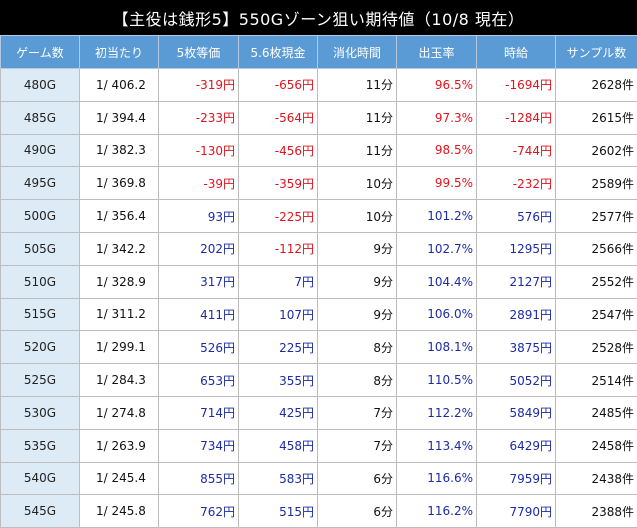 This screenshot has height=528, width=637. Describe the element at coordinates (199, 380) in the screenshot. I see `cell-5-equal: 653円` at that location.